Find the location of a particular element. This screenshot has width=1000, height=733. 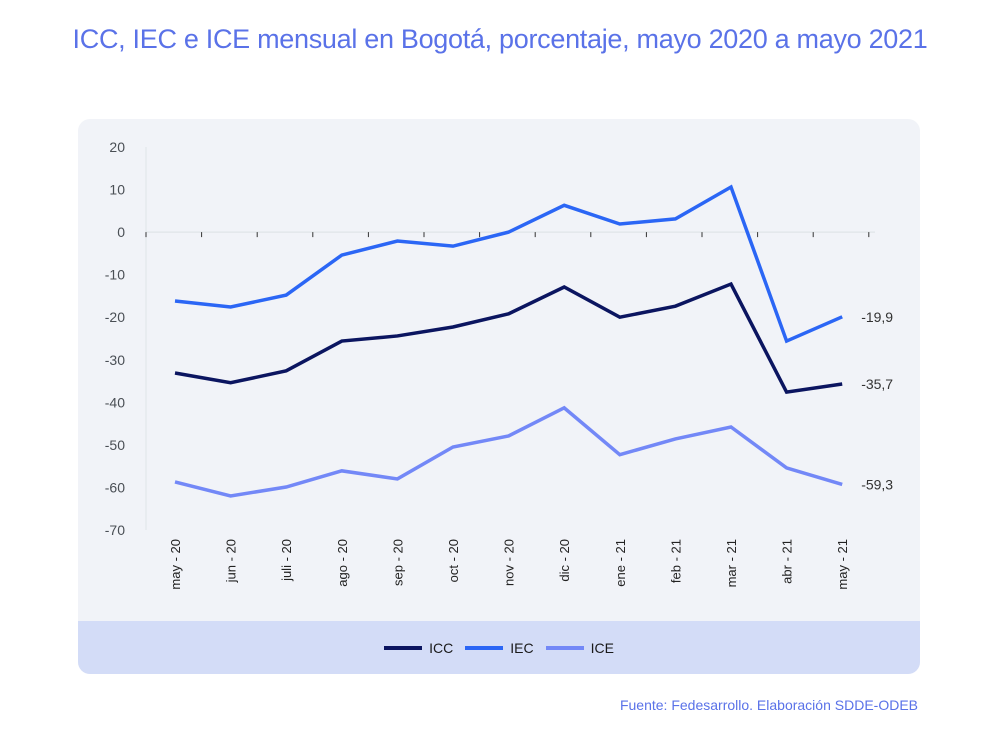

legend-label-ice: ICE is located at coordinates (602, 647).